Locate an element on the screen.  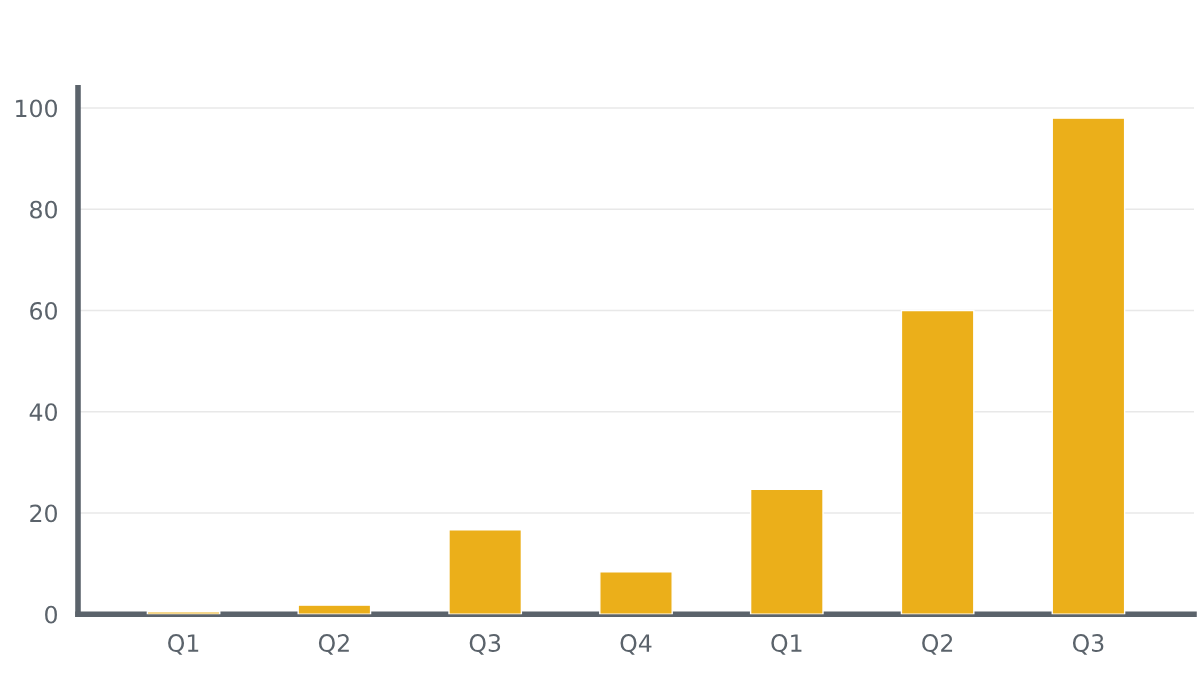
y-tick-label: 80 is located at coordinates (43, 209).